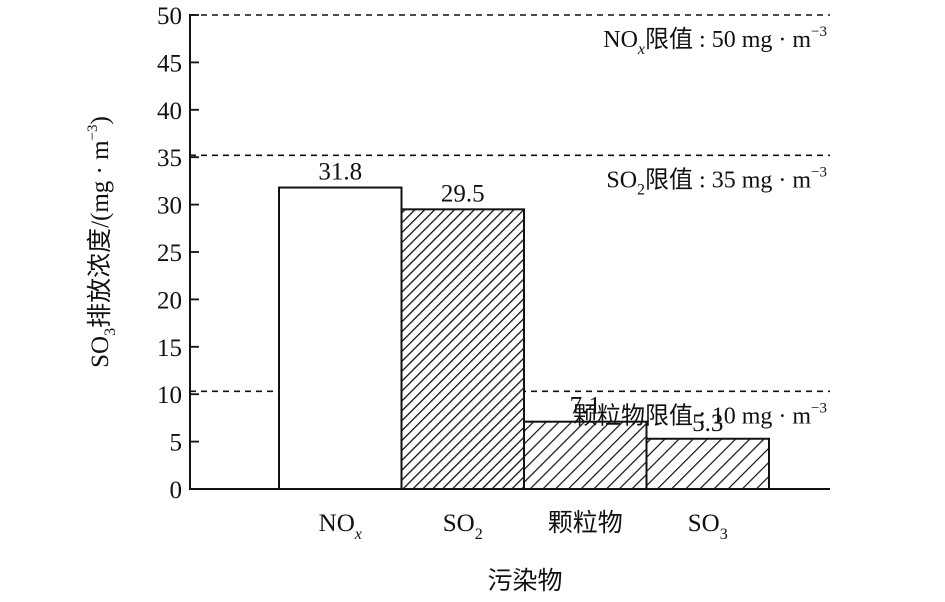 This screenshot has height=602, width=945. I want to click on y-tick-label: 0, so click(176, 490).